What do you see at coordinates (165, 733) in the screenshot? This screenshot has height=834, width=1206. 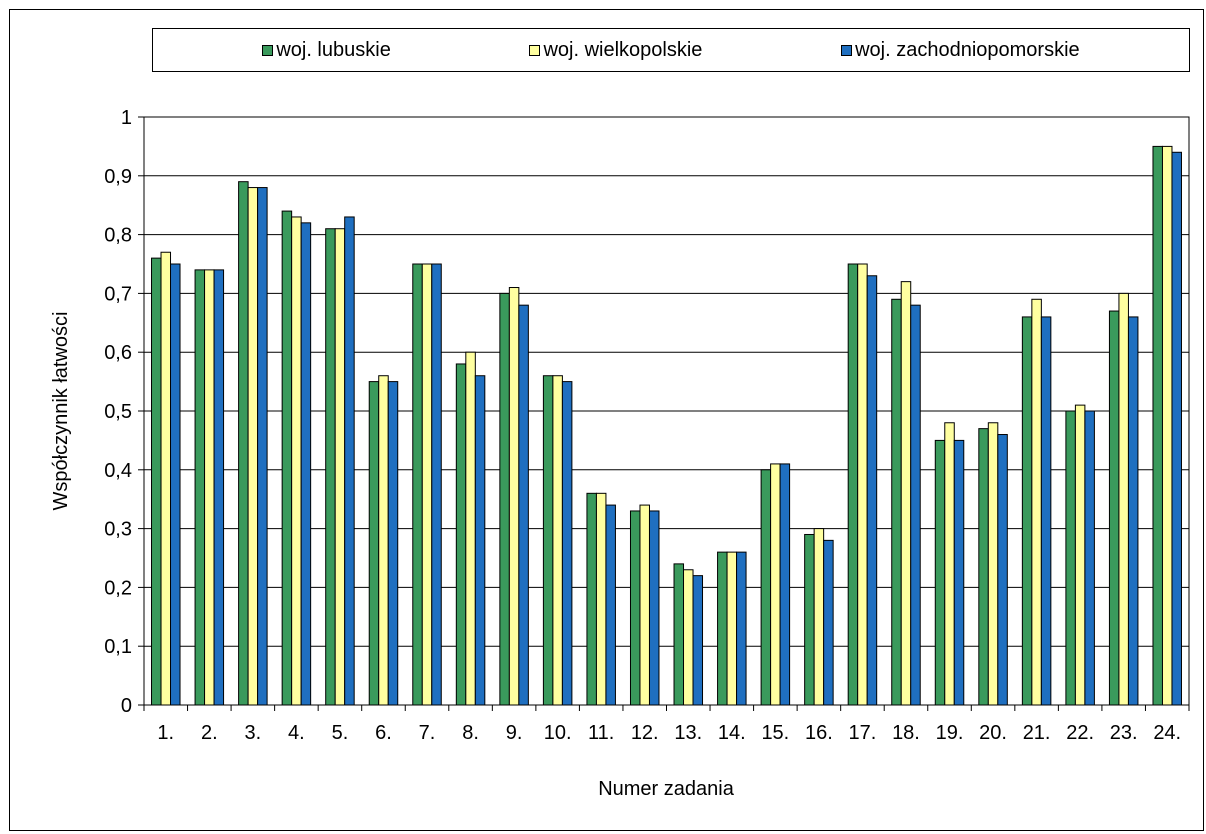 I see `x-tick-label: 1.` at bounding box center [165, 733].